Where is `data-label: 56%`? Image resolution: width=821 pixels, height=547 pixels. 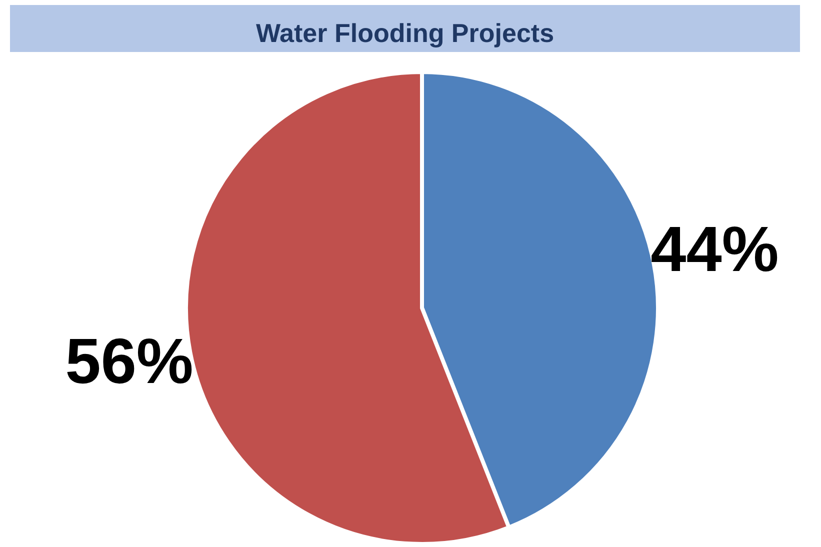 data-label: 56% is located at coordinates (129, 360).